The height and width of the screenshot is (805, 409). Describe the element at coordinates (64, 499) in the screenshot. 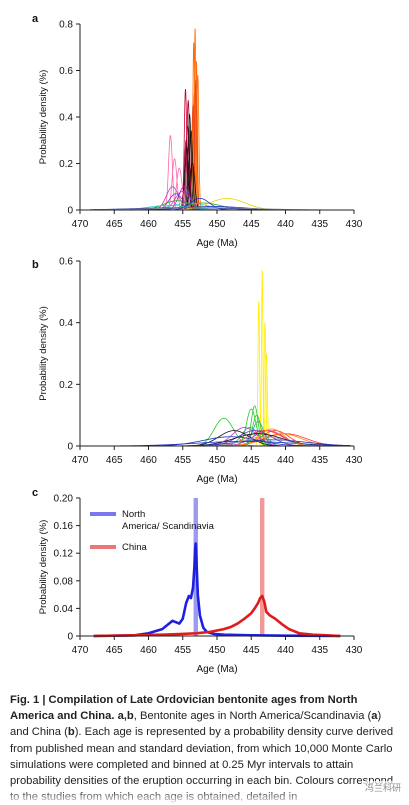

I see `y-tick-label-c-5: 0.20` at that location.